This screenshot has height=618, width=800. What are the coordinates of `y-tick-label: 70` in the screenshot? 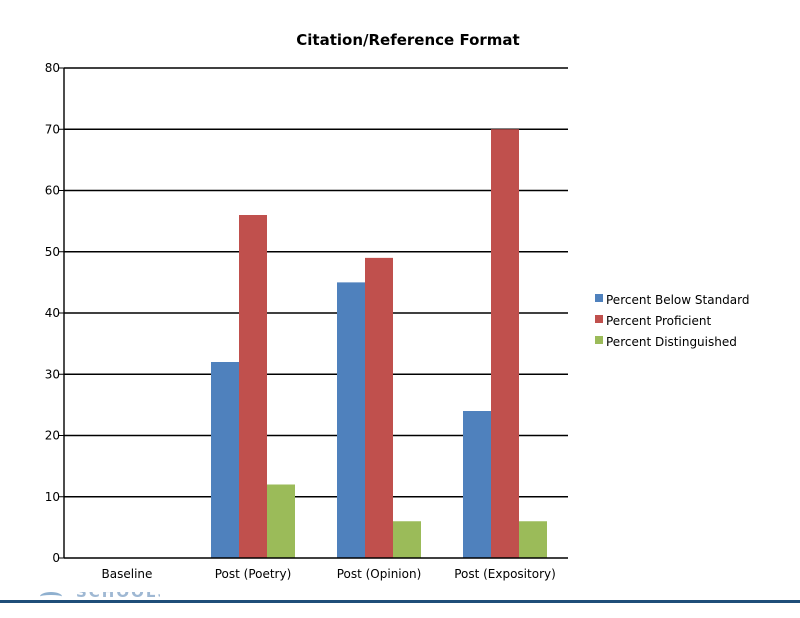 It's located at (52, 129).